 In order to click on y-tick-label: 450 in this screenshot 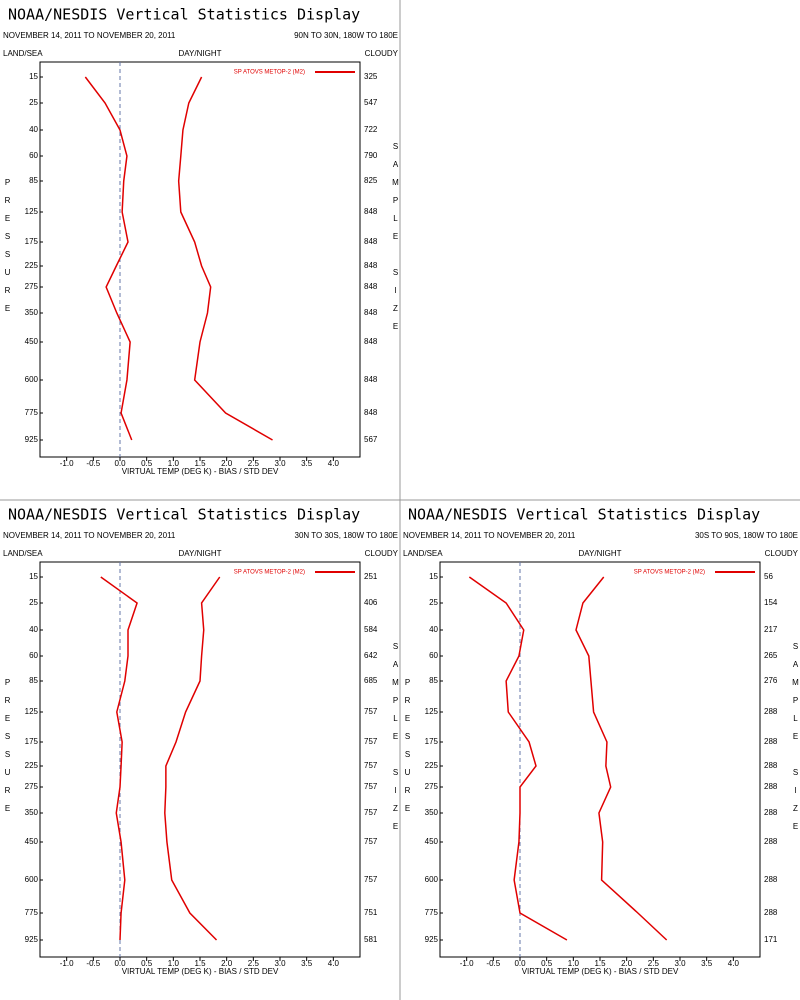, I will do `click(432, 841)`.